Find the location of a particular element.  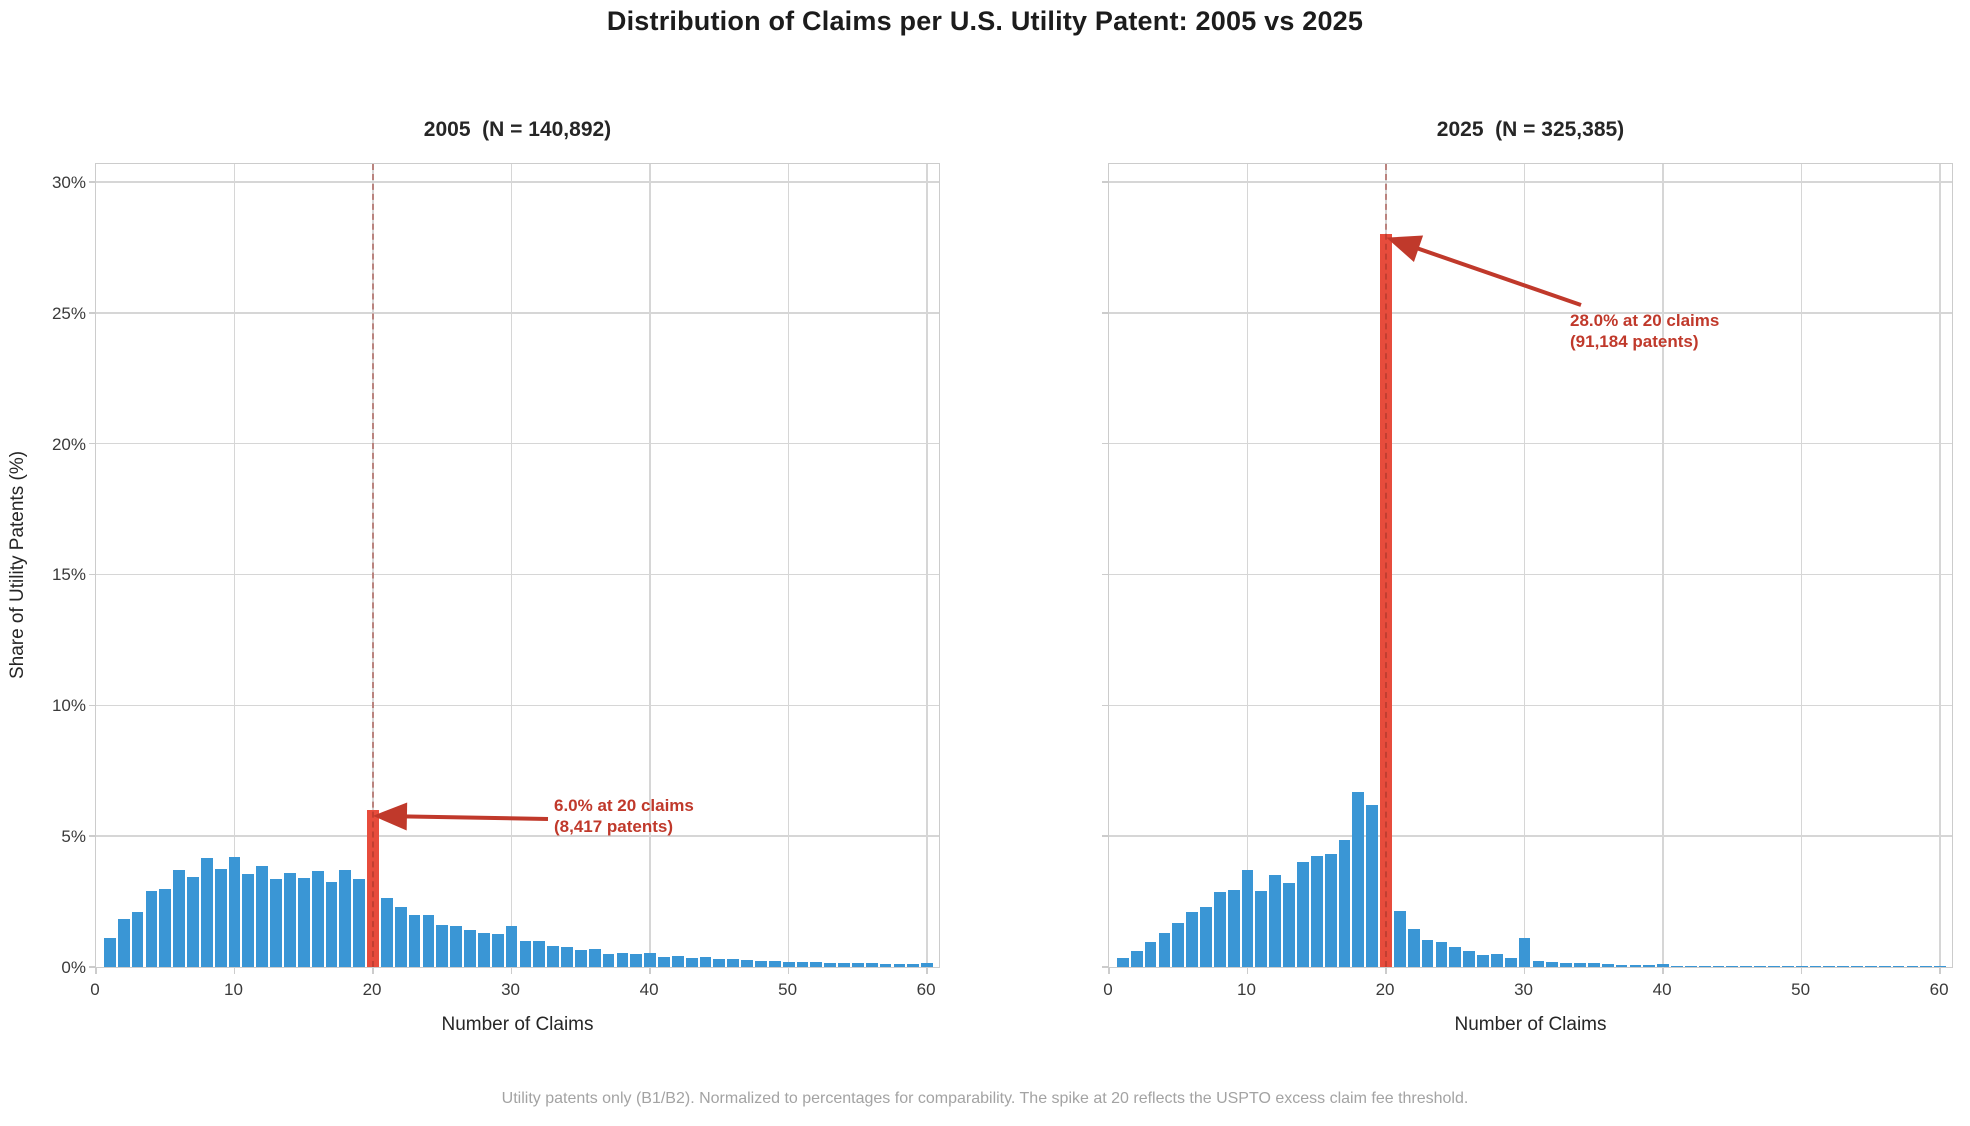

annotation-arrow is located at coordinates (460, 816).